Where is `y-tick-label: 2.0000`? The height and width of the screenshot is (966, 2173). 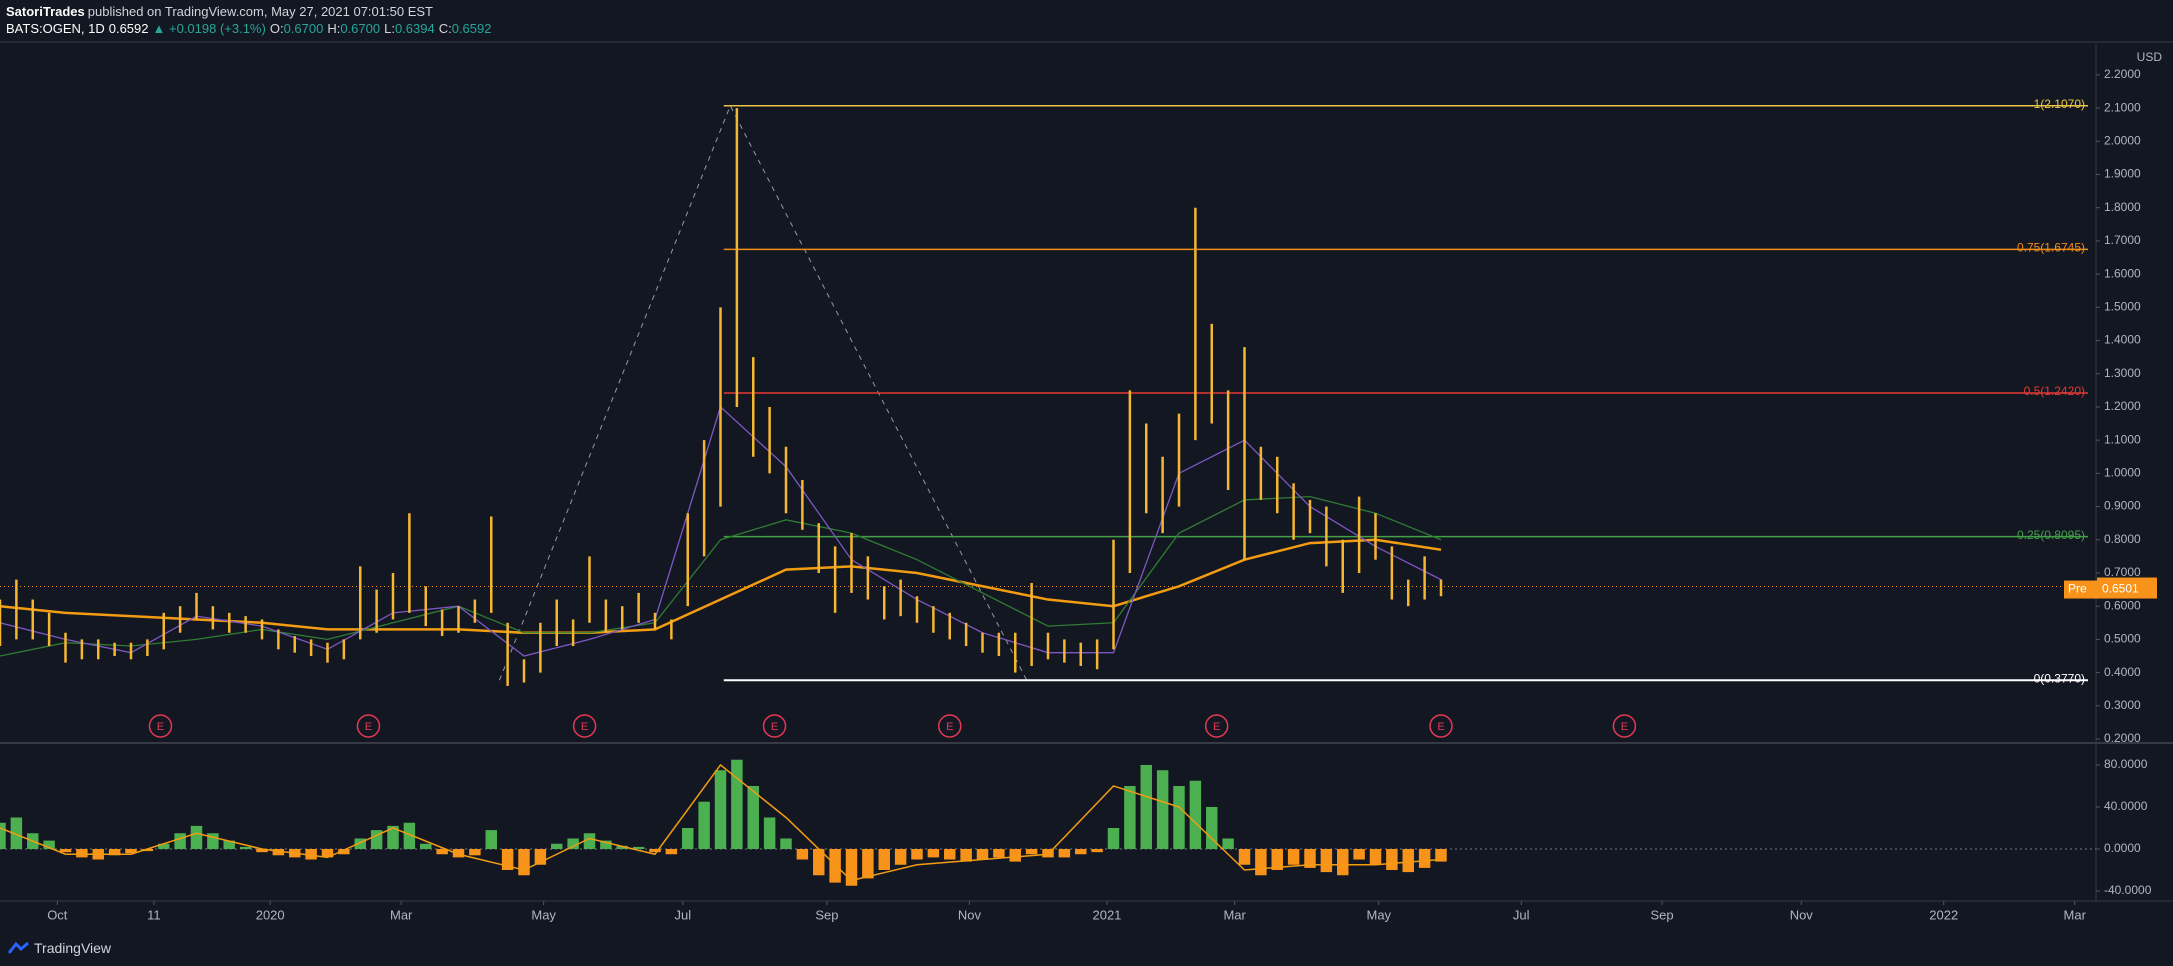 y-tick-label: 2.0000 is located at coordinates (2122, 140).